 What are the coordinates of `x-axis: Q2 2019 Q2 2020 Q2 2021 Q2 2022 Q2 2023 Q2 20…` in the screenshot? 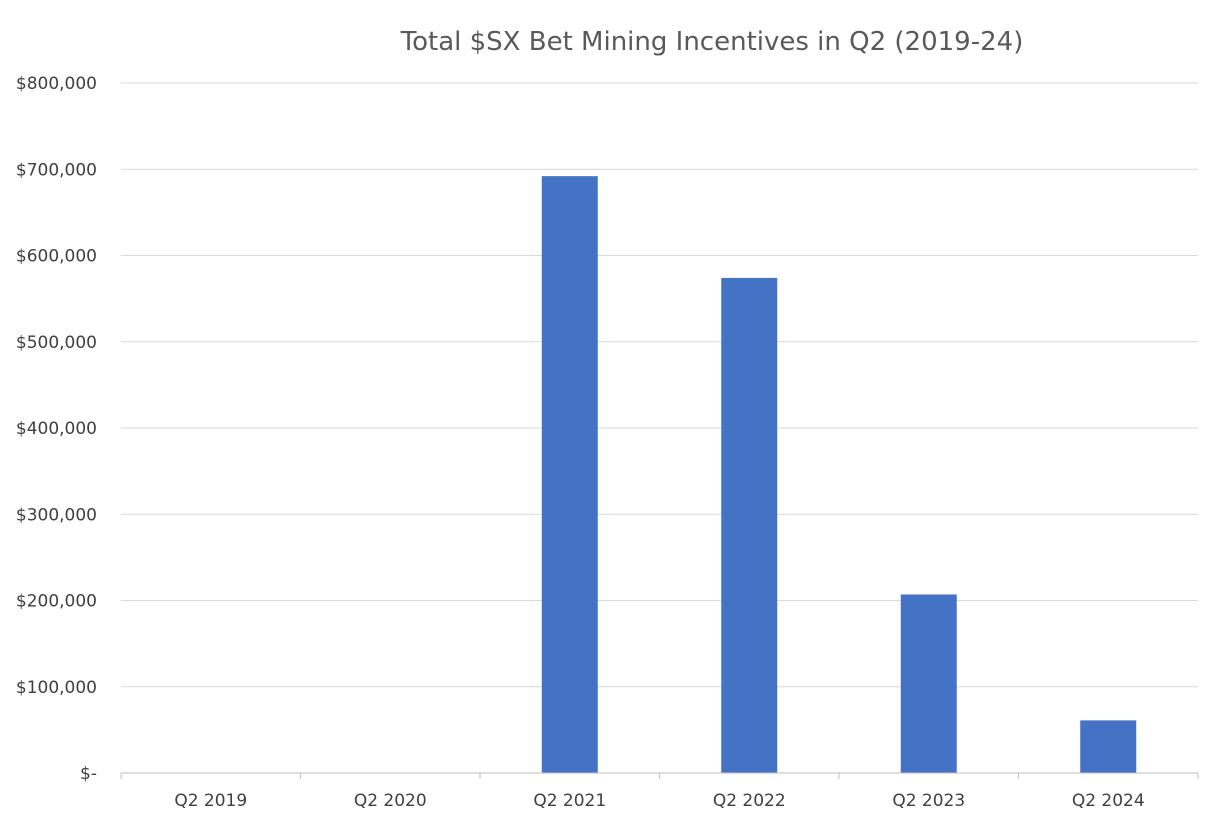 It's located at (659, 791).